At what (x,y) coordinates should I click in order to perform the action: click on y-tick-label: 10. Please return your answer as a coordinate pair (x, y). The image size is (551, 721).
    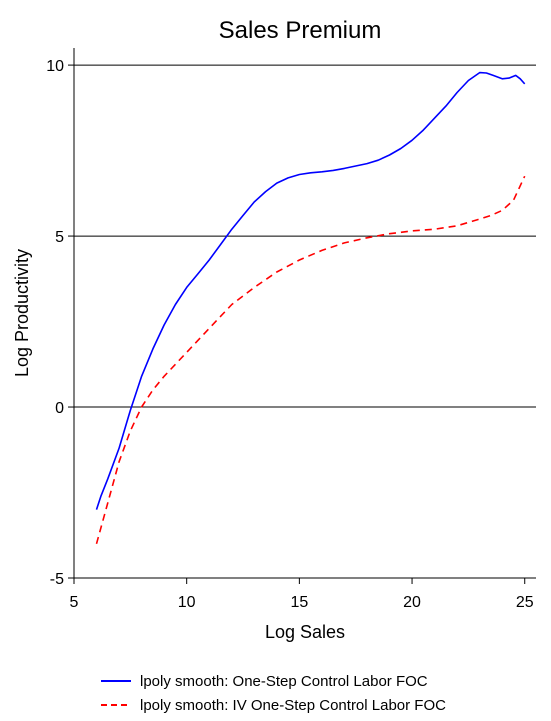
    Looking at the image, I should click on (55, 66).